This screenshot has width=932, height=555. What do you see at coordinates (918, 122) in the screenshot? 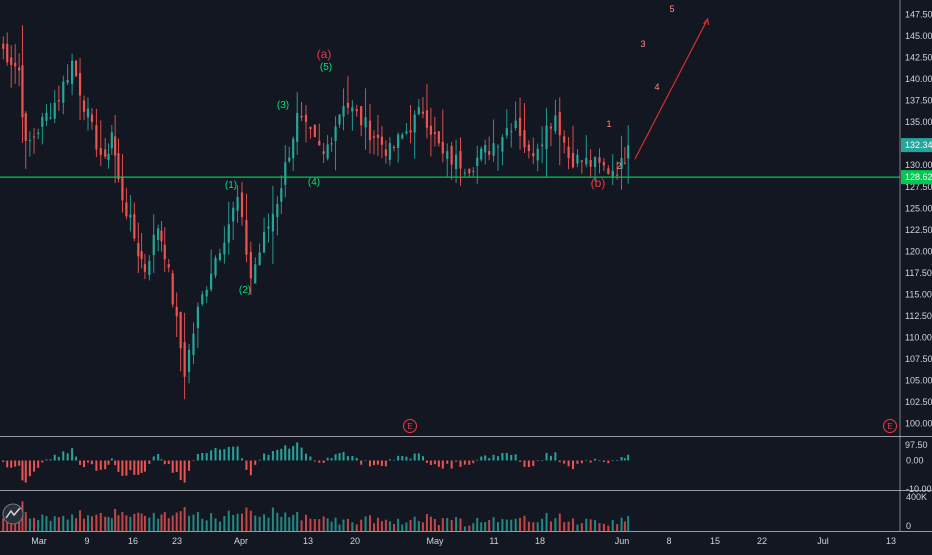
I see `price-tick-label: 135.00` at bounding box center [918, 122].